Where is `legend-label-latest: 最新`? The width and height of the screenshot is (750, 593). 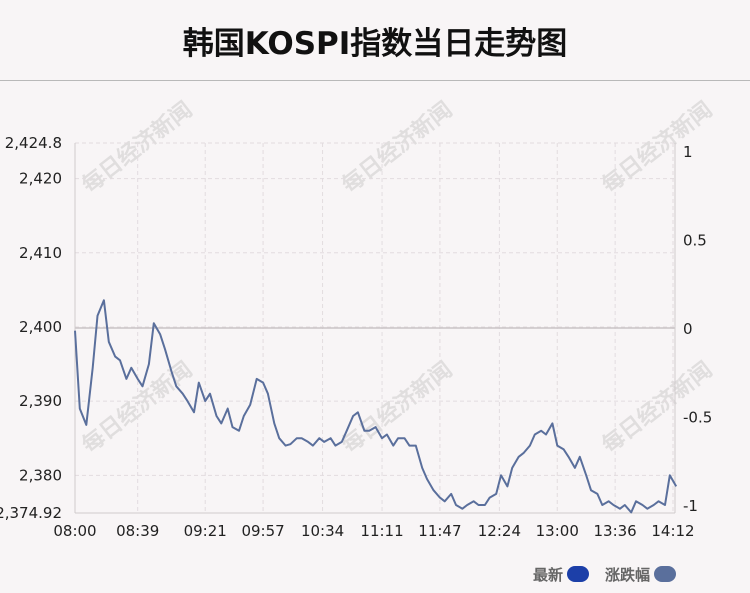 legend-label-latest: 最新 is located at coordinates (548, 574).